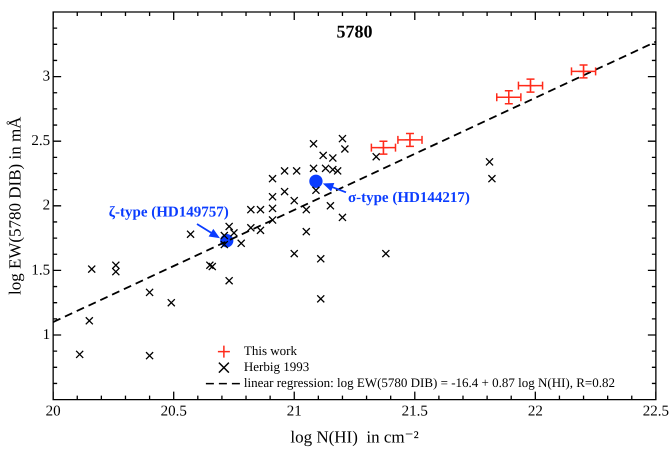 Image resolution: width=672 pixels, height=452 pixels. Describe the element at coordinates (40, 270) in the screenshot. I see `y-tick-label: 1.5` at that location.